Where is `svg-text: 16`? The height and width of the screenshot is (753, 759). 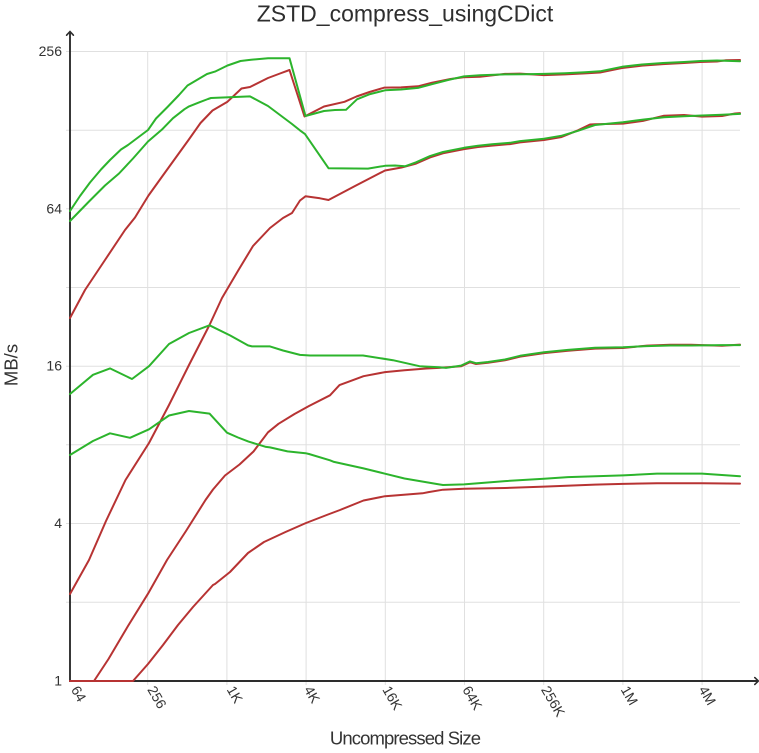
svg-text: 16 is located at coordinates (54, 366).